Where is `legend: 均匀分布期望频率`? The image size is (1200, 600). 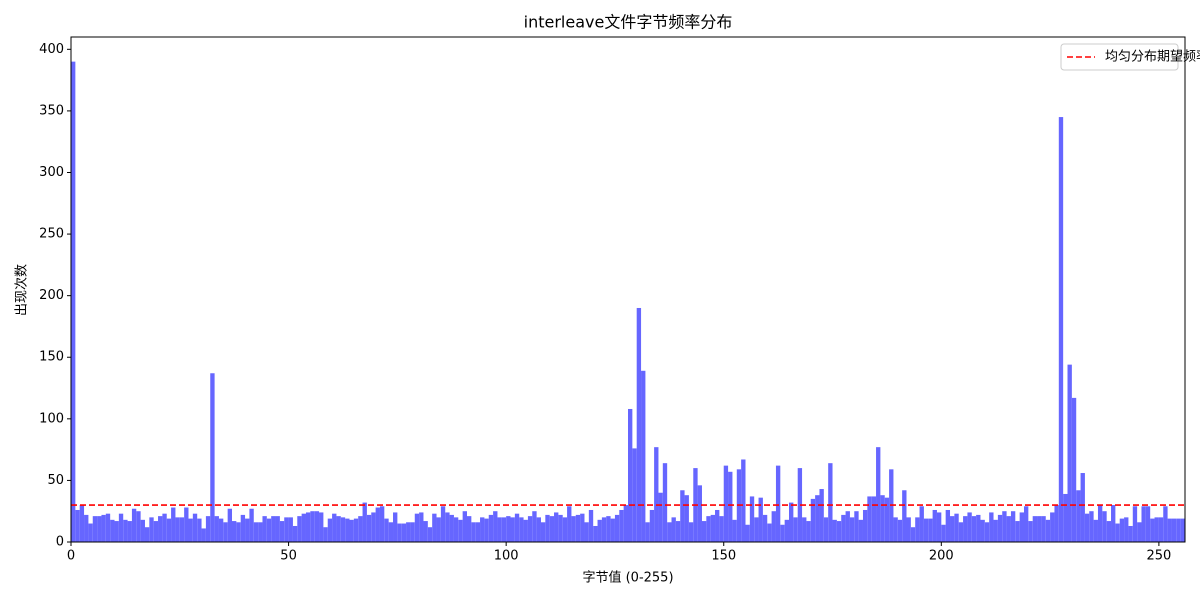 legend: 均匀分布期望频率 is located at coordinates (1130, 57).